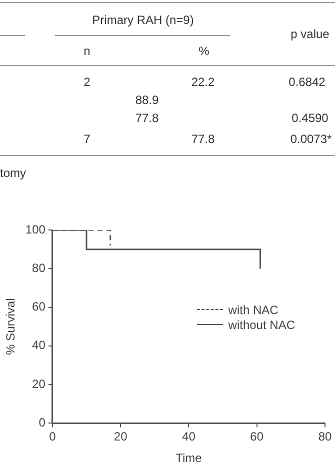  I want to click on text: 7, so click(87, 139).